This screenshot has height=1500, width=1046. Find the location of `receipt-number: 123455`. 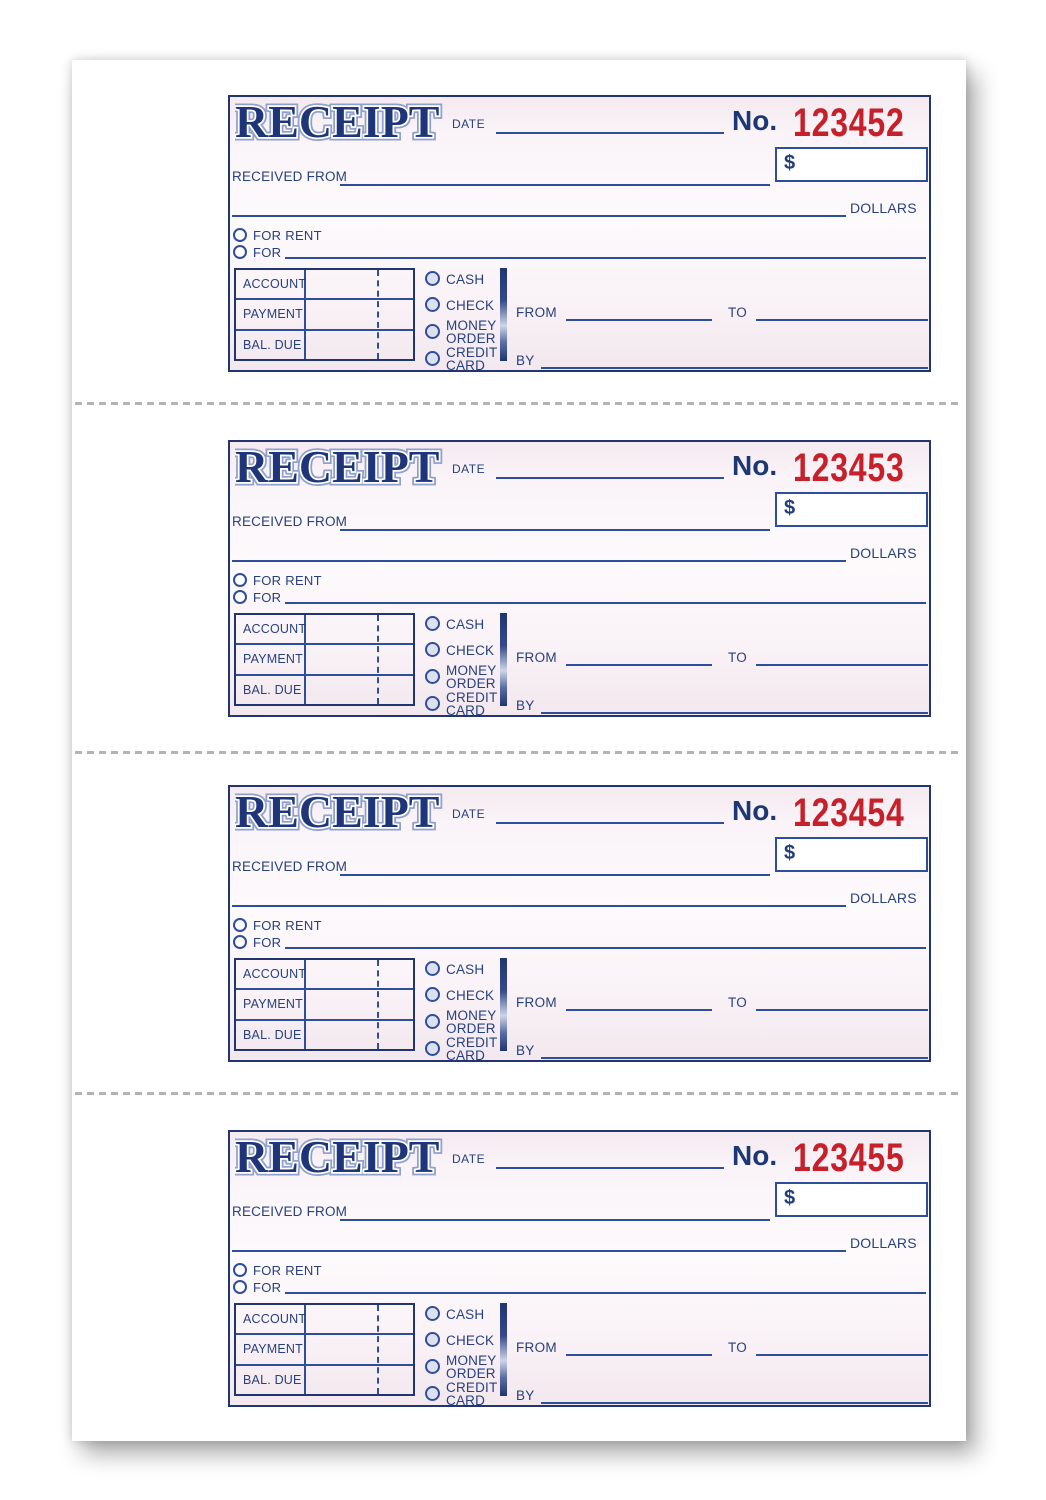

receipt-number: 123455 is located at coordinates (849, 1158).